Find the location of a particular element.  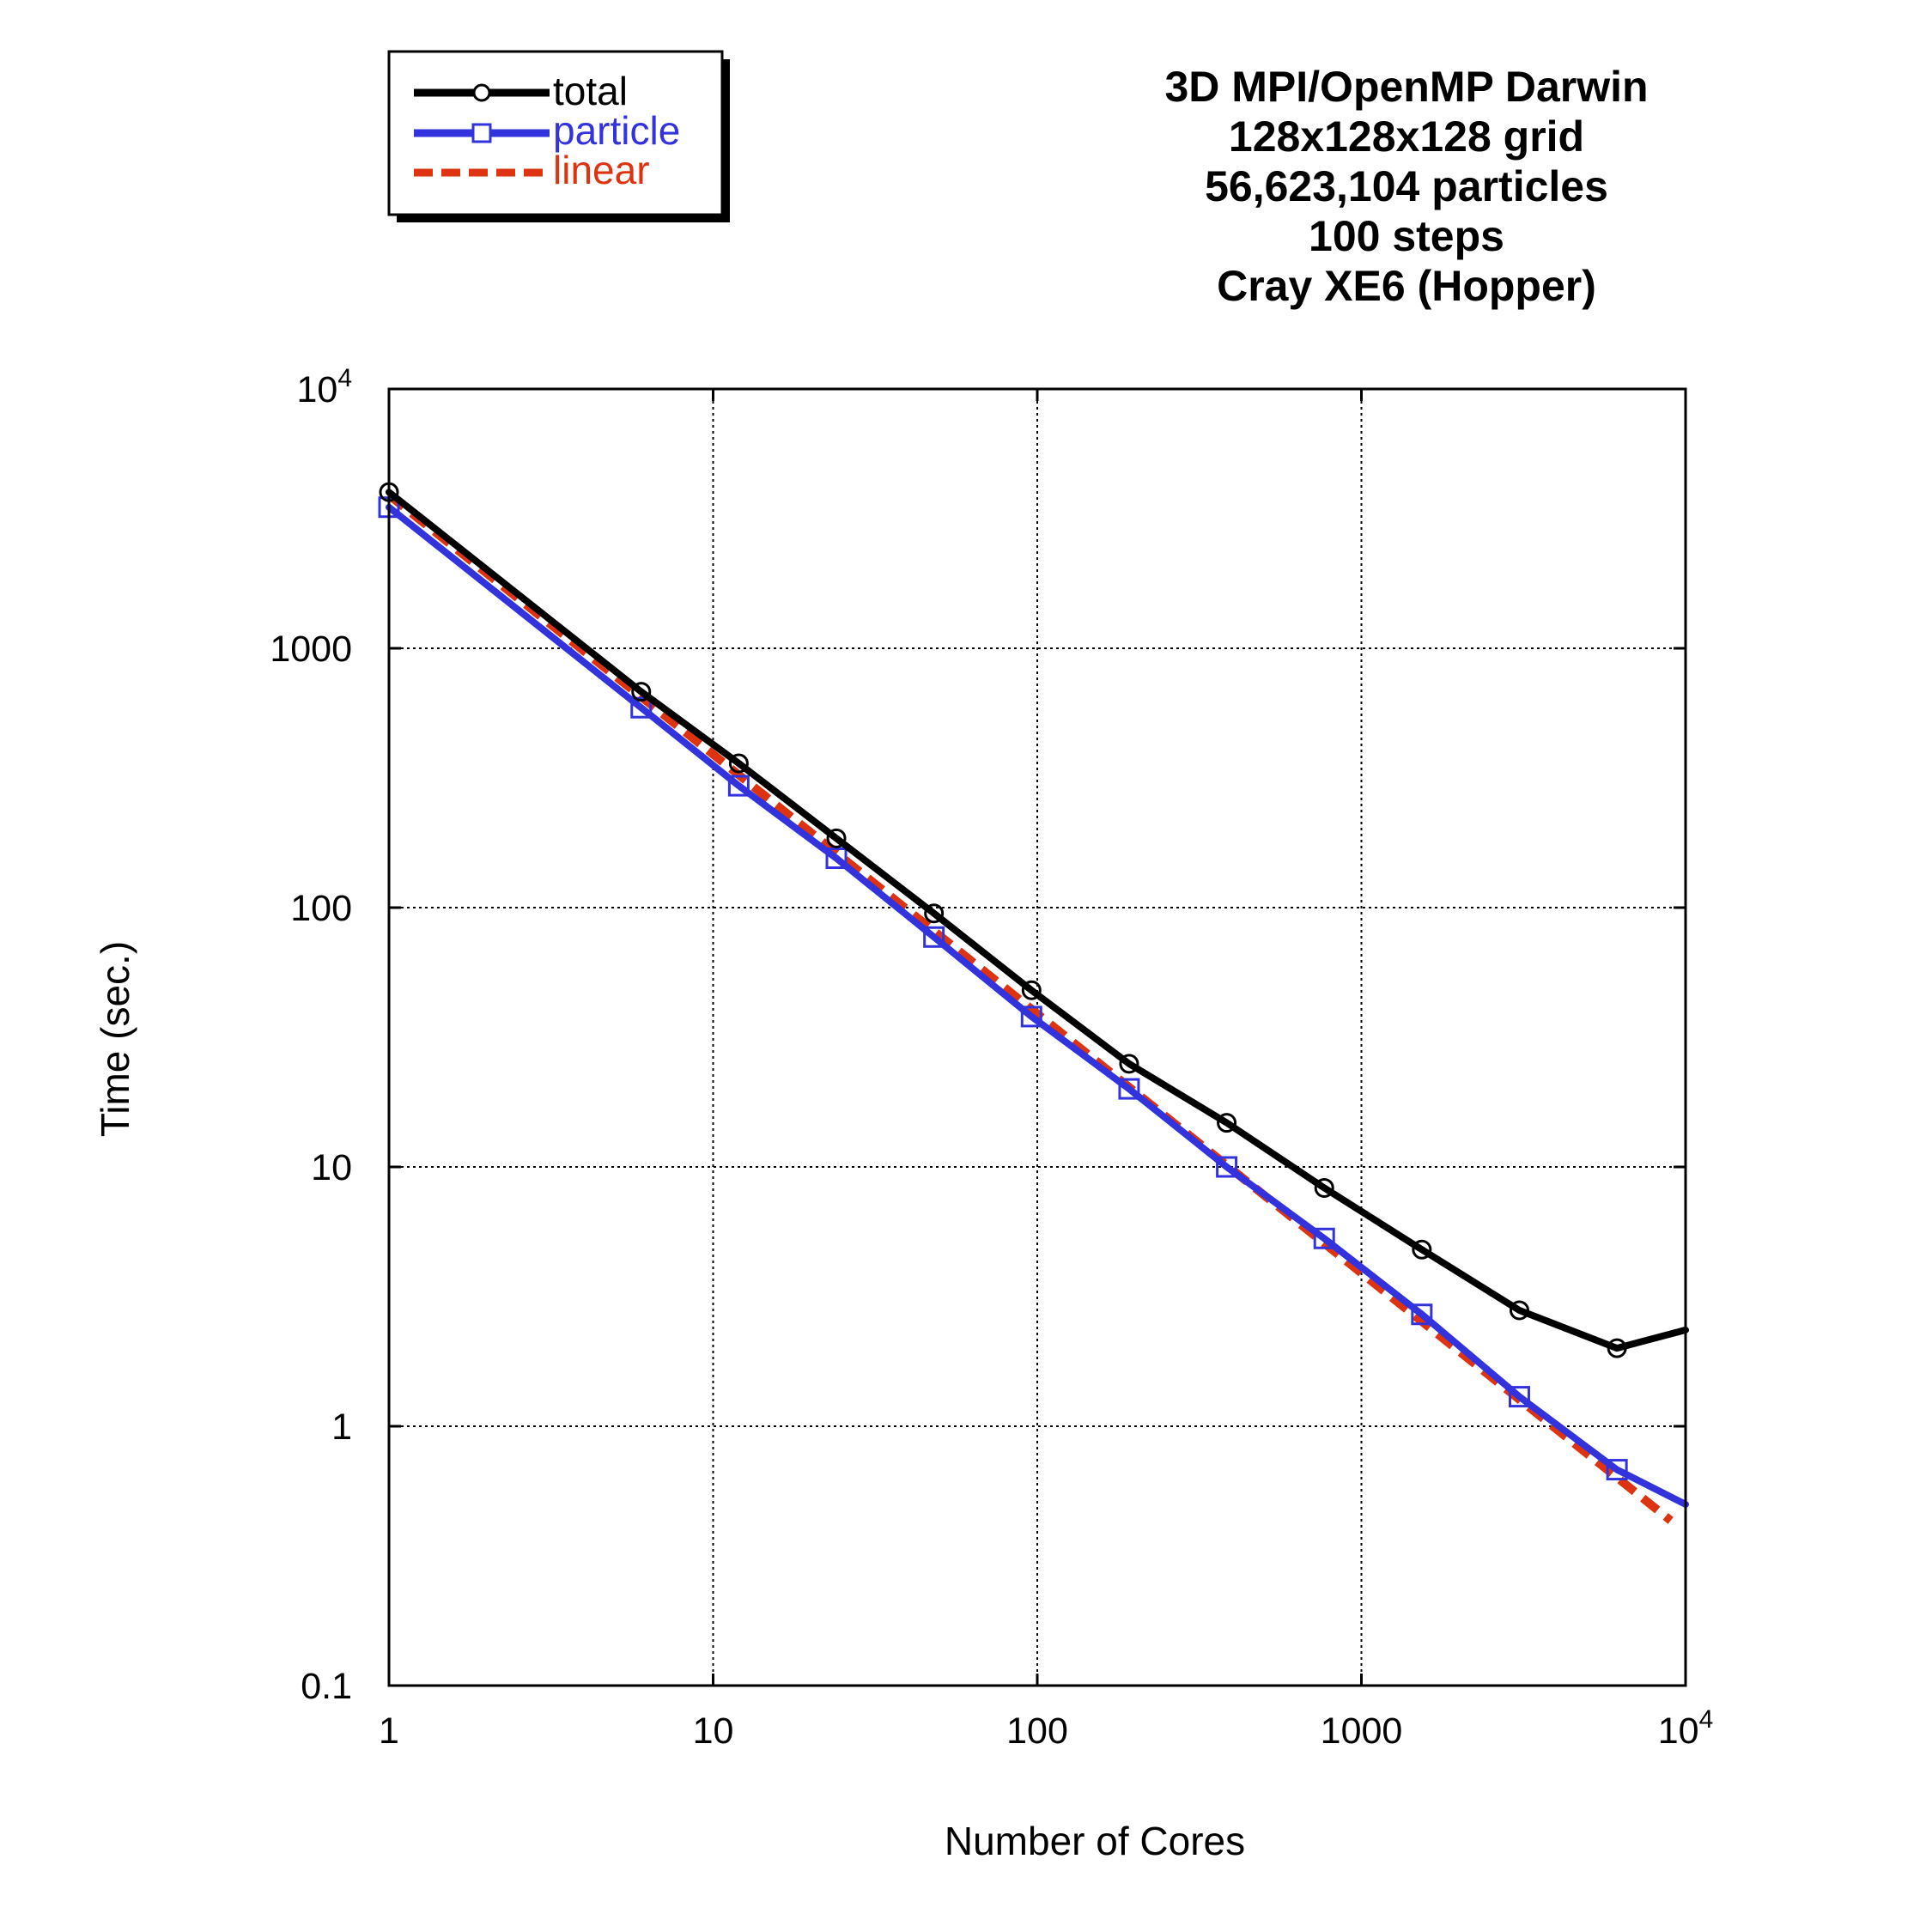

y-tick-label: 10 is located at coordinates (332, 1167).